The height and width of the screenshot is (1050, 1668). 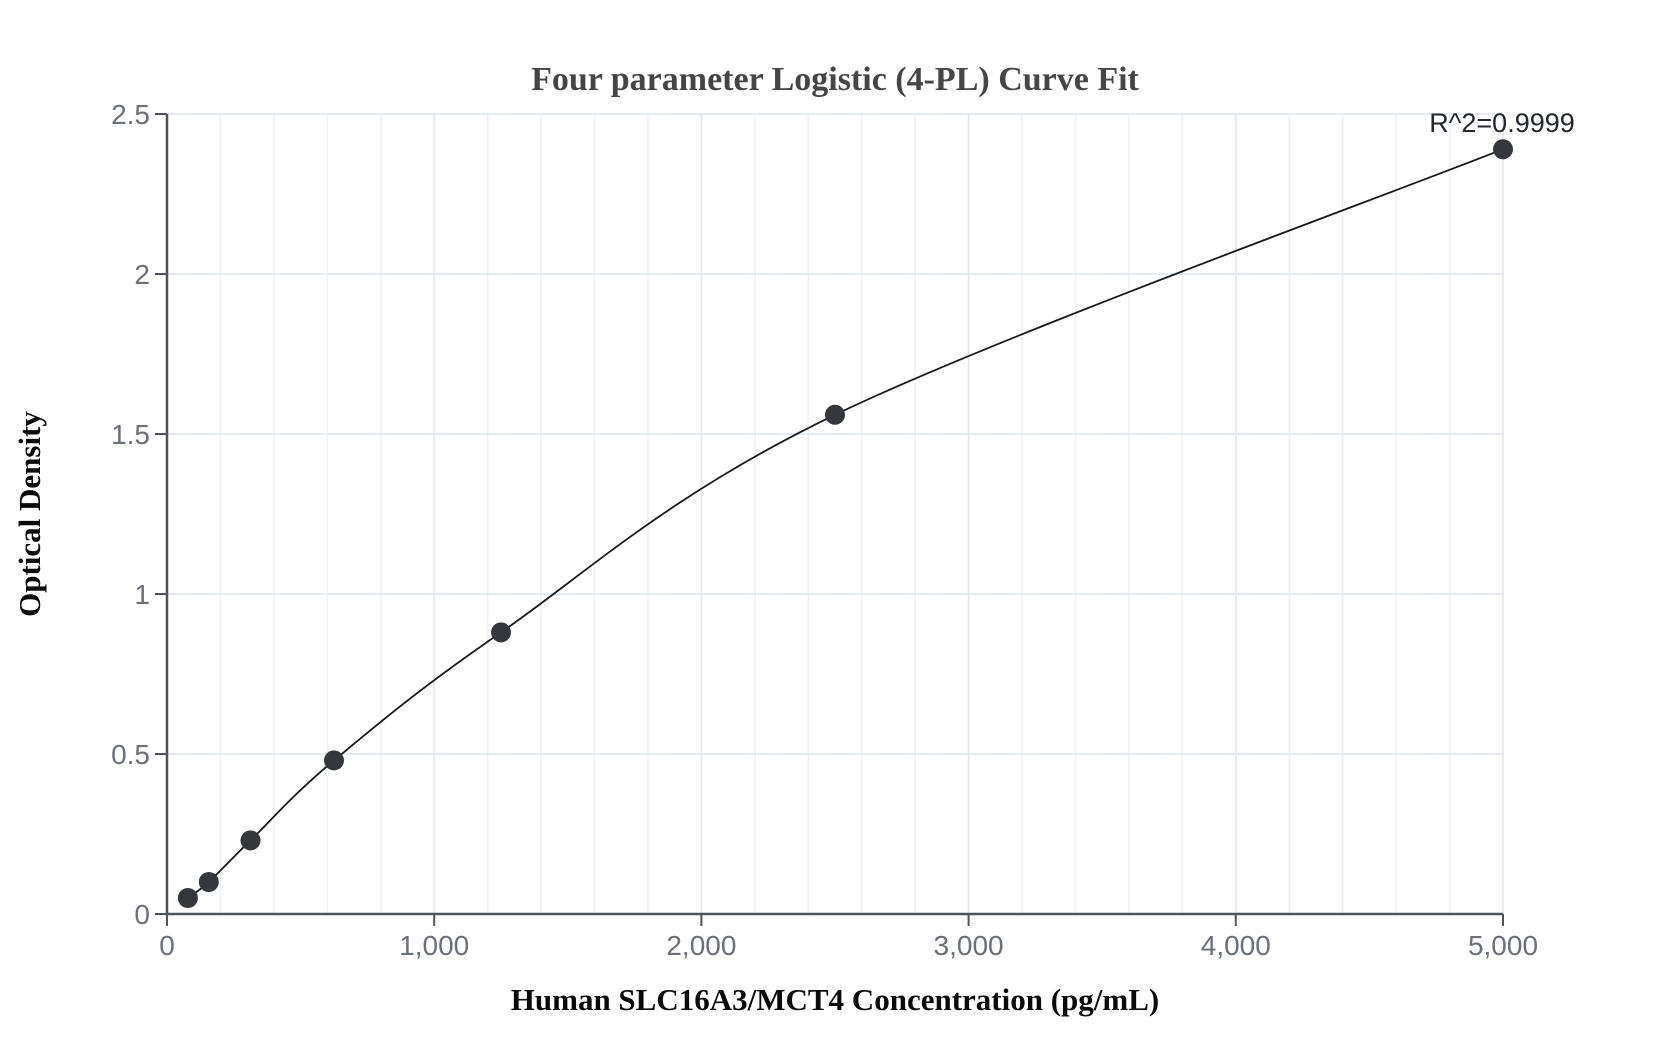 What do you see at coordinates (167, 945) in the screenshot?
I see `x-tick-label: 0` at bounding box center [167, 945].